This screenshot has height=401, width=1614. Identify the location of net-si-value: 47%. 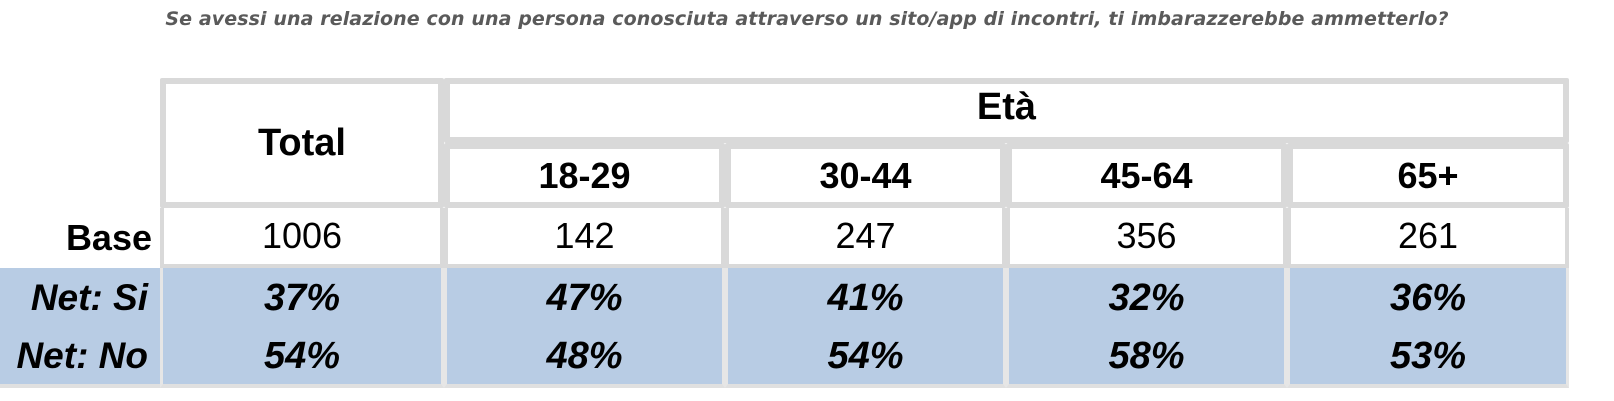
(584, 298).